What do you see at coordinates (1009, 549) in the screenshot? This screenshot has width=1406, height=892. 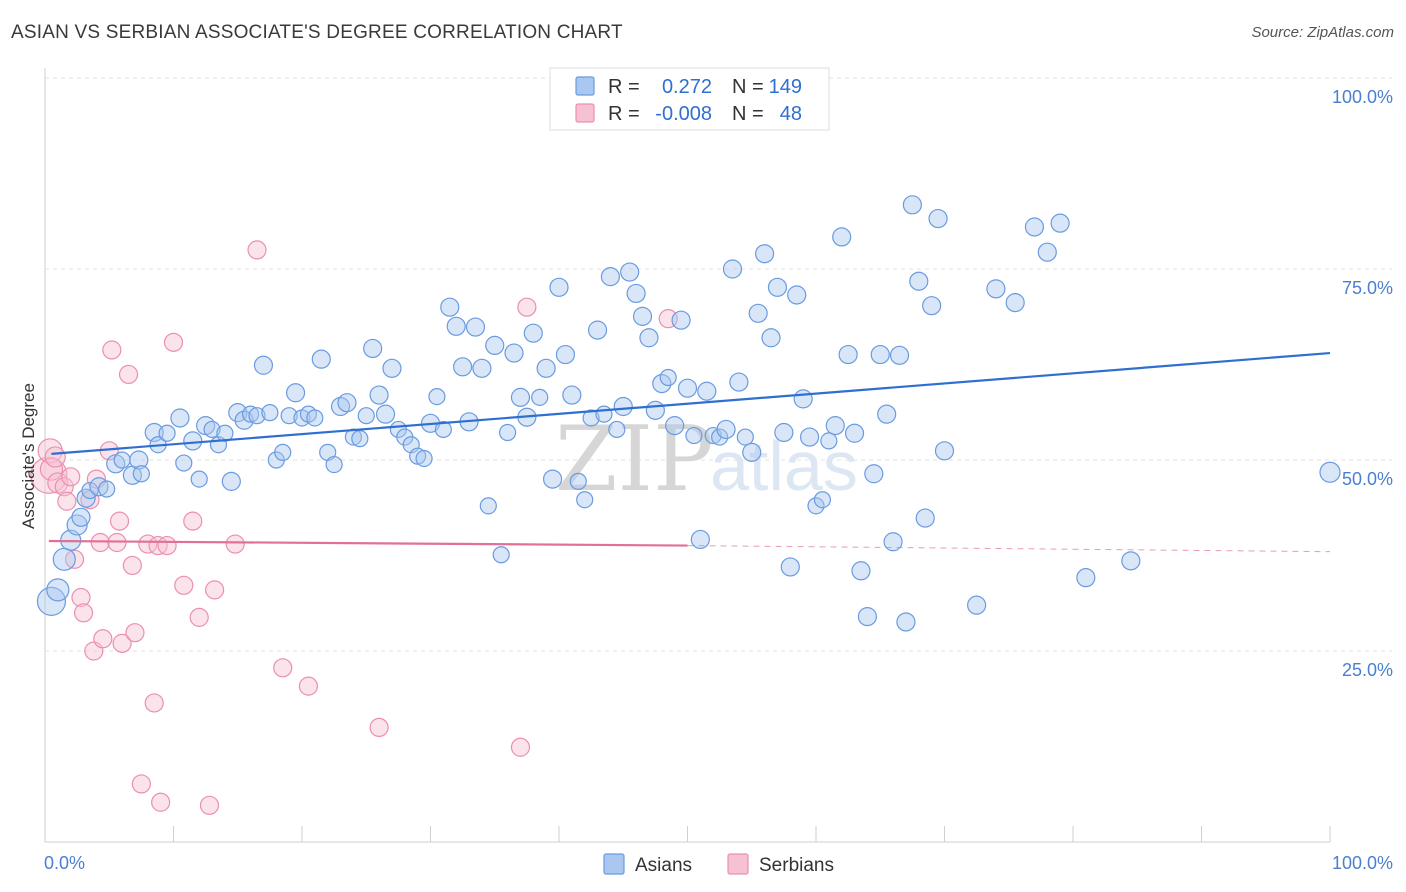 I see `serbian-trend-extension` at bounding box center [1009, 549].